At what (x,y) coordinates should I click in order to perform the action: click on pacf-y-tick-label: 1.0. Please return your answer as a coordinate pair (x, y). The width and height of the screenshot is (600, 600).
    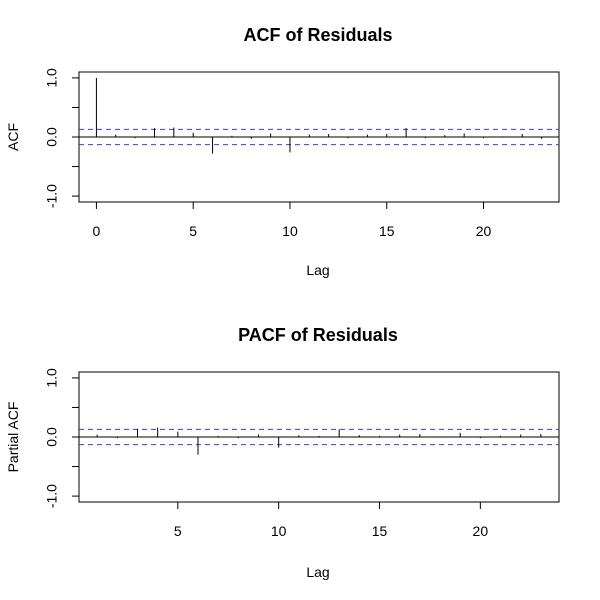
    Looking at the image, I should click on (52, 378).